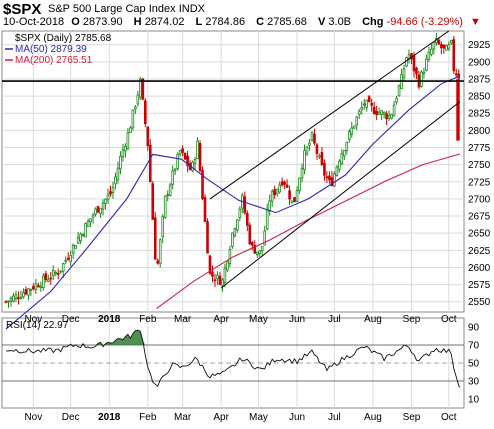  Describe the element at coordinates (479, 62) in the screenshot. I see `price-tick-label: 2900` at that location.